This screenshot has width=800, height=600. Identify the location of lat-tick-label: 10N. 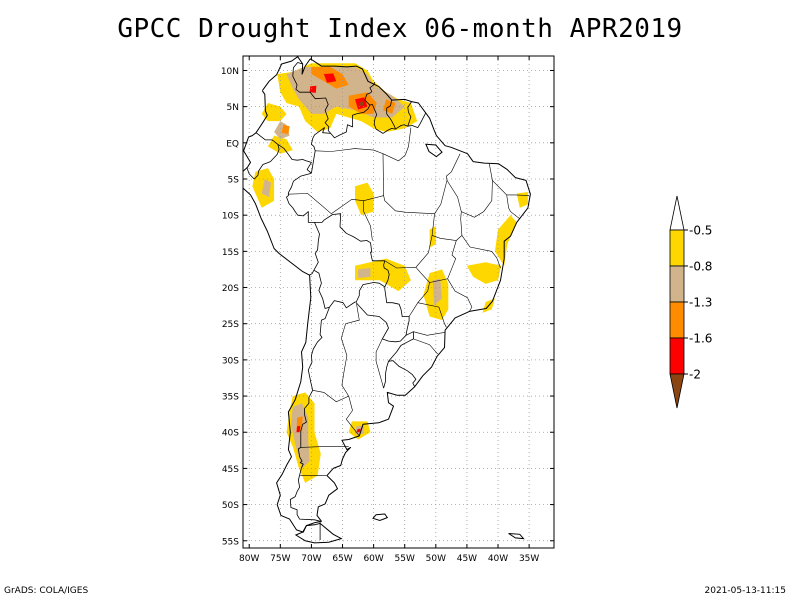
(230, 72).